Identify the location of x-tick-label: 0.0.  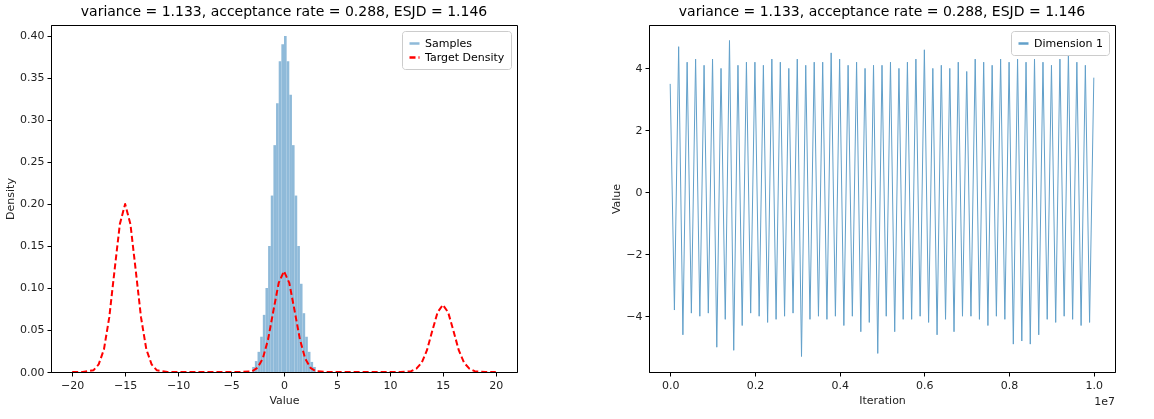
(670, 385).